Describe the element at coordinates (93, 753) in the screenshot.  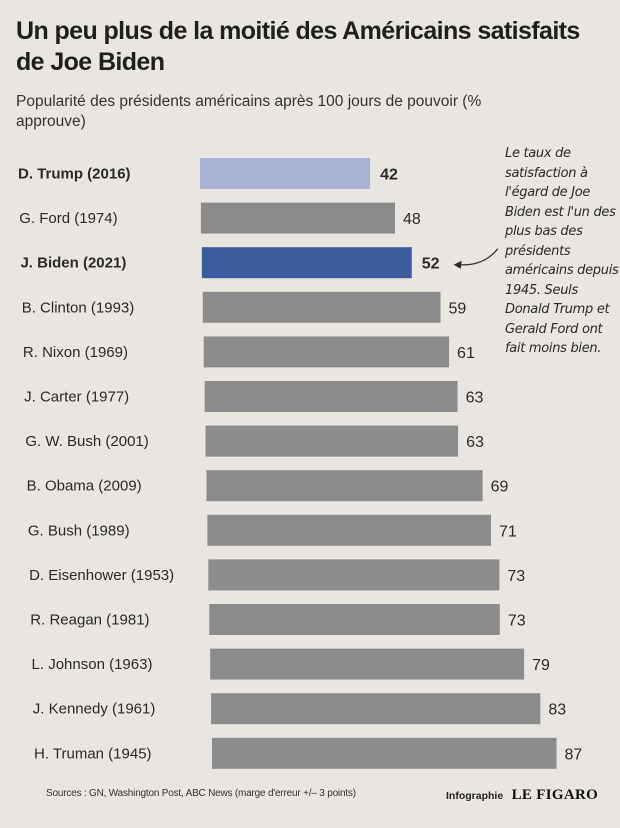
I see `category-label-h-truman-1945: H. Truman (1945)` at that location.